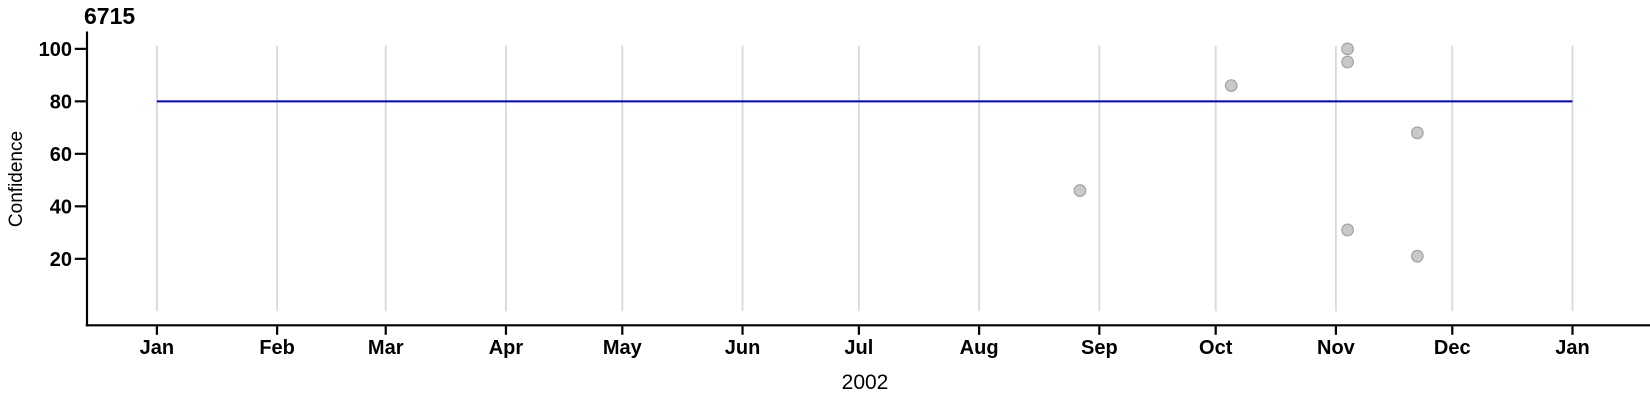 The image size is (1650, 400). Describe the element at coordinates (623, 348) in the screenshot. I see `x-tick-label: May` at that location.